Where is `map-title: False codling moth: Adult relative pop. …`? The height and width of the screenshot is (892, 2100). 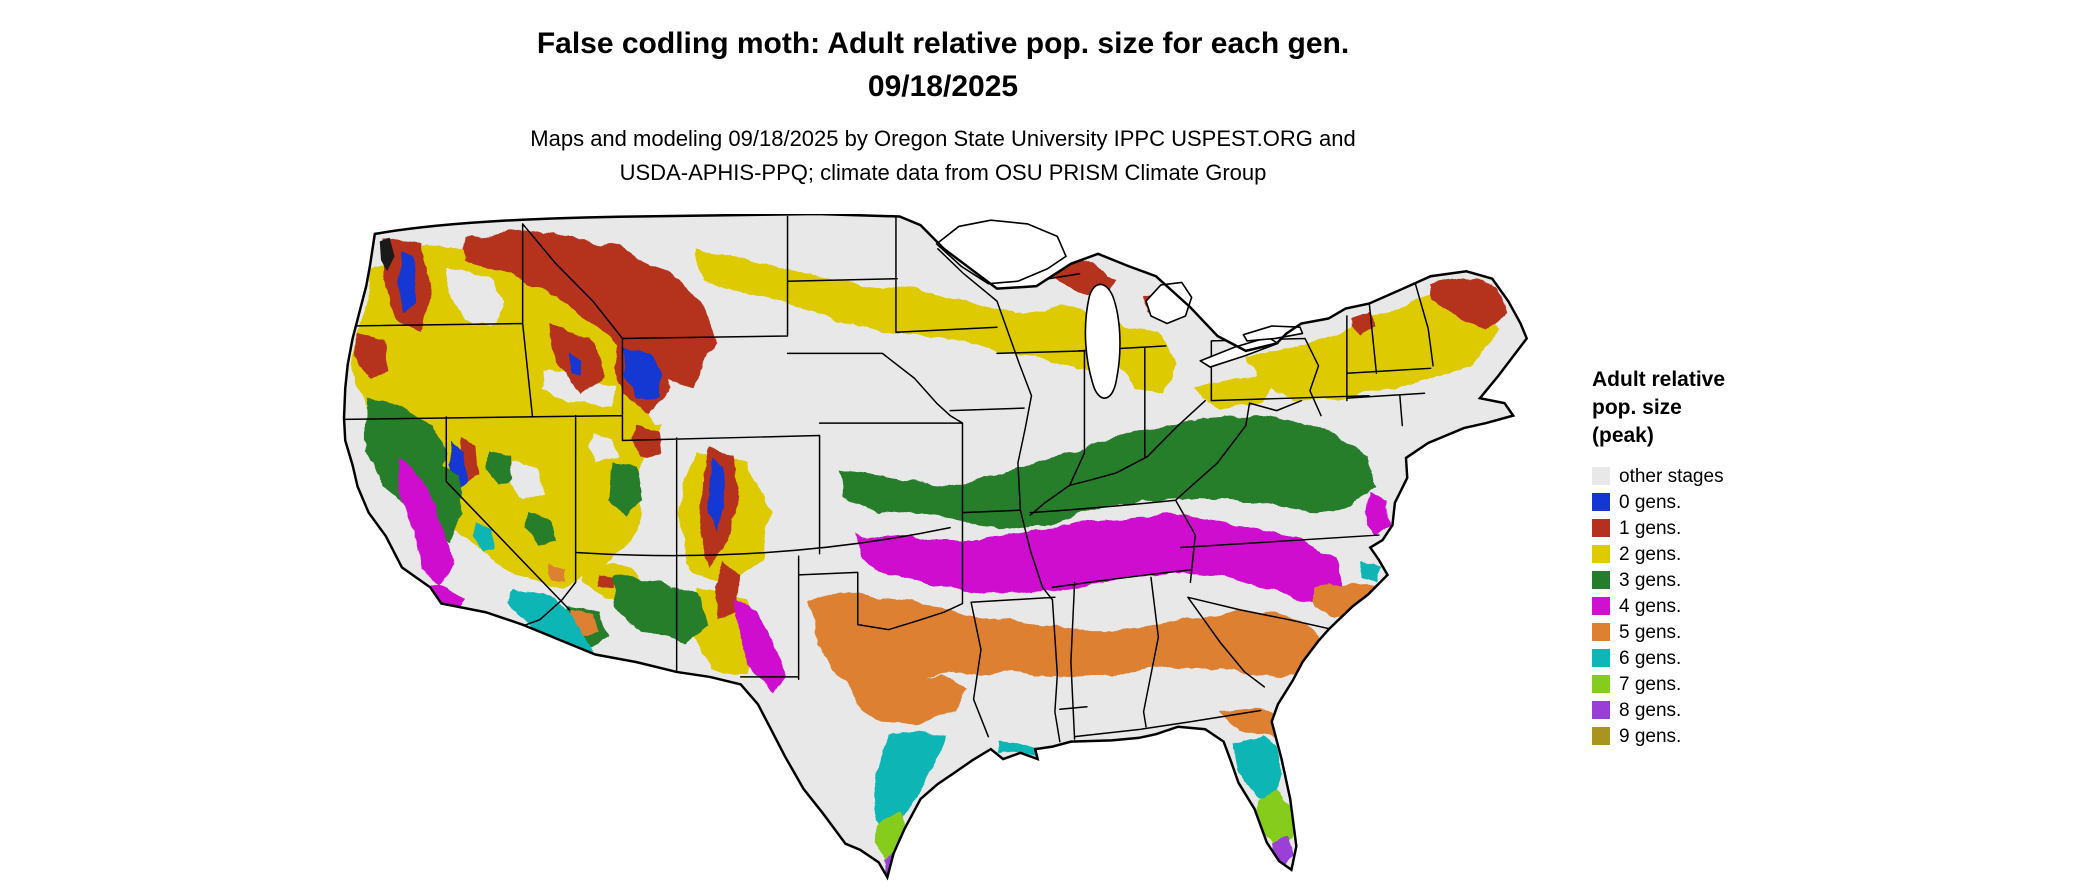
map-title: False codling moth: Adult relative pop. … is located at coordinates (943, 65).